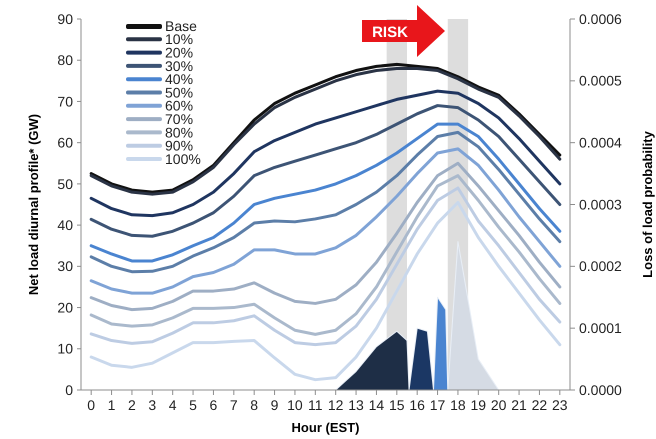 This screenshot has height=439, width=656. I want to click on x-tick-label: 14, so click(376, 405).